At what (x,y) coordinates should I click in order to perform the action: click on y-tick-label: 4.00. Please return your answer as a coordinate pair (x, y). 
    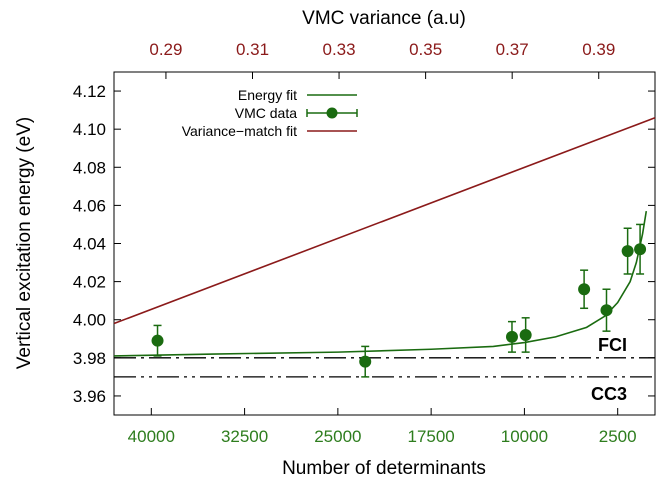
    Looking at the image, I should click on (89, 320).